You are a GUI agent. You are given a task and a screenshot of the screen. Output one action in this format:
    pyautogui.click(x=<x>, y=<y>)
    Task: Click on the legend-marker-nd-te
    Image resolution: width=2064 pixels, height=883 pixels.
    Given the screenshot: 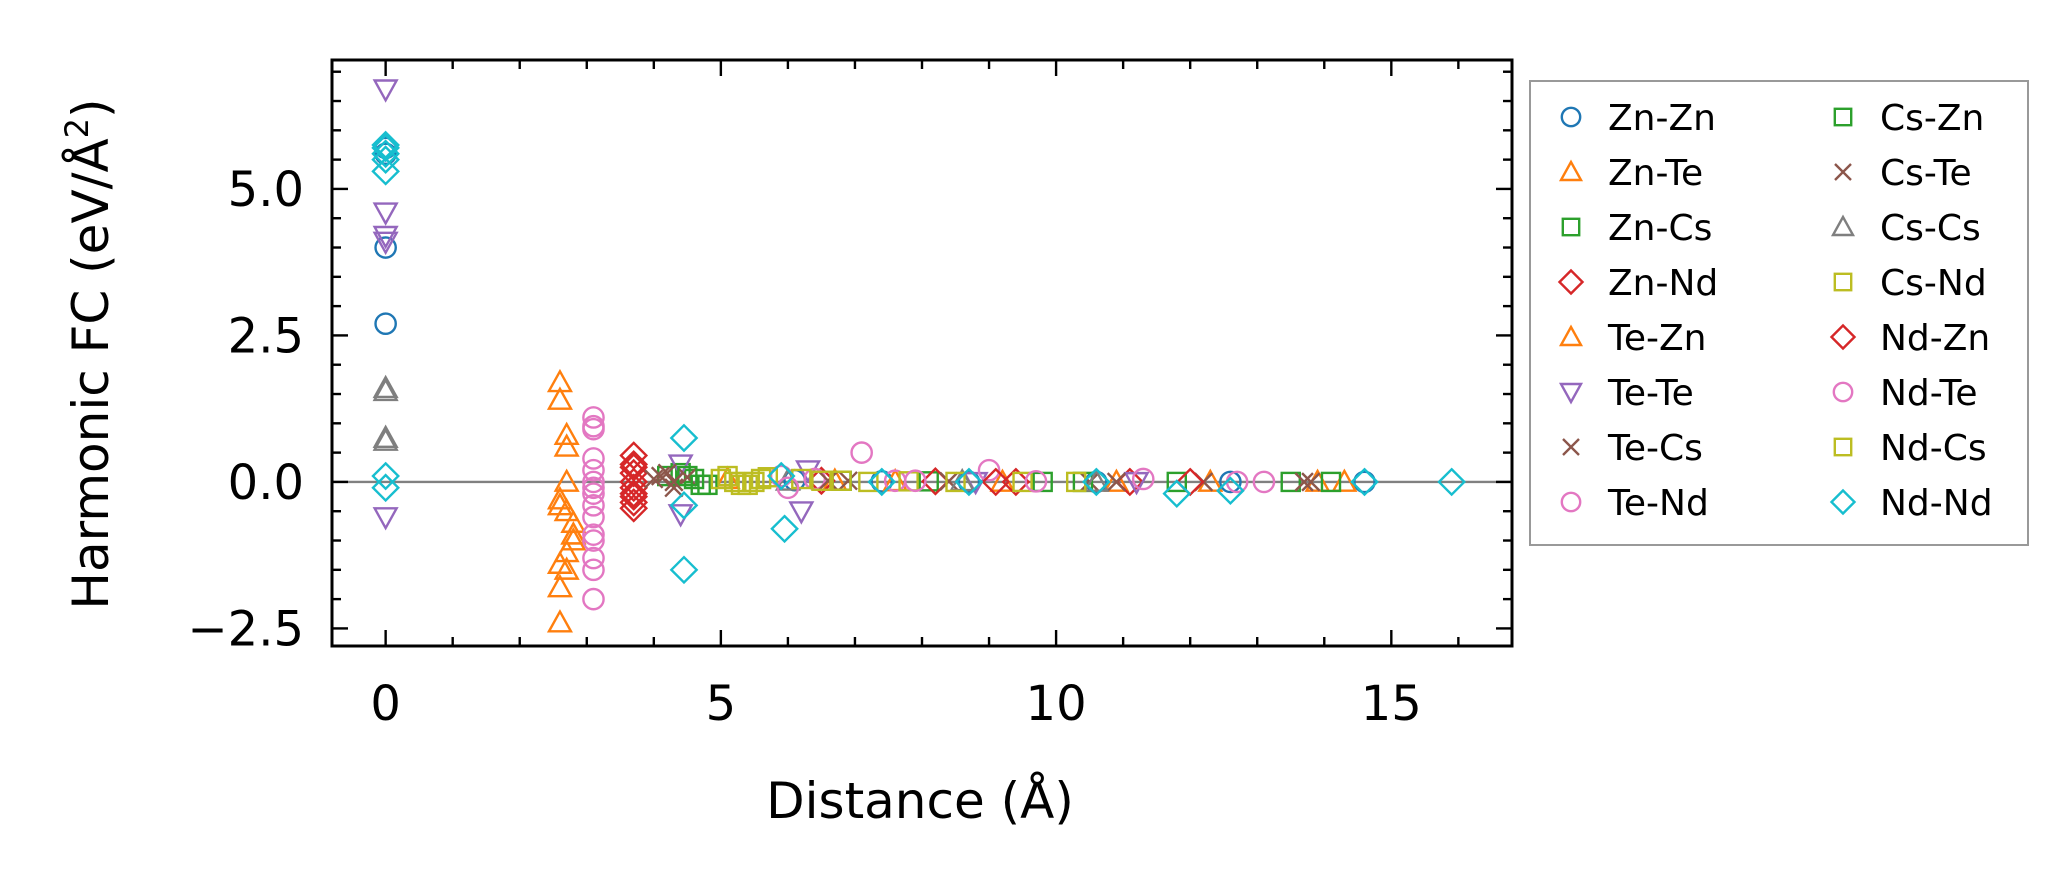 What is the action you would take?
    pyautogui.click(x=1843, y=392)
    